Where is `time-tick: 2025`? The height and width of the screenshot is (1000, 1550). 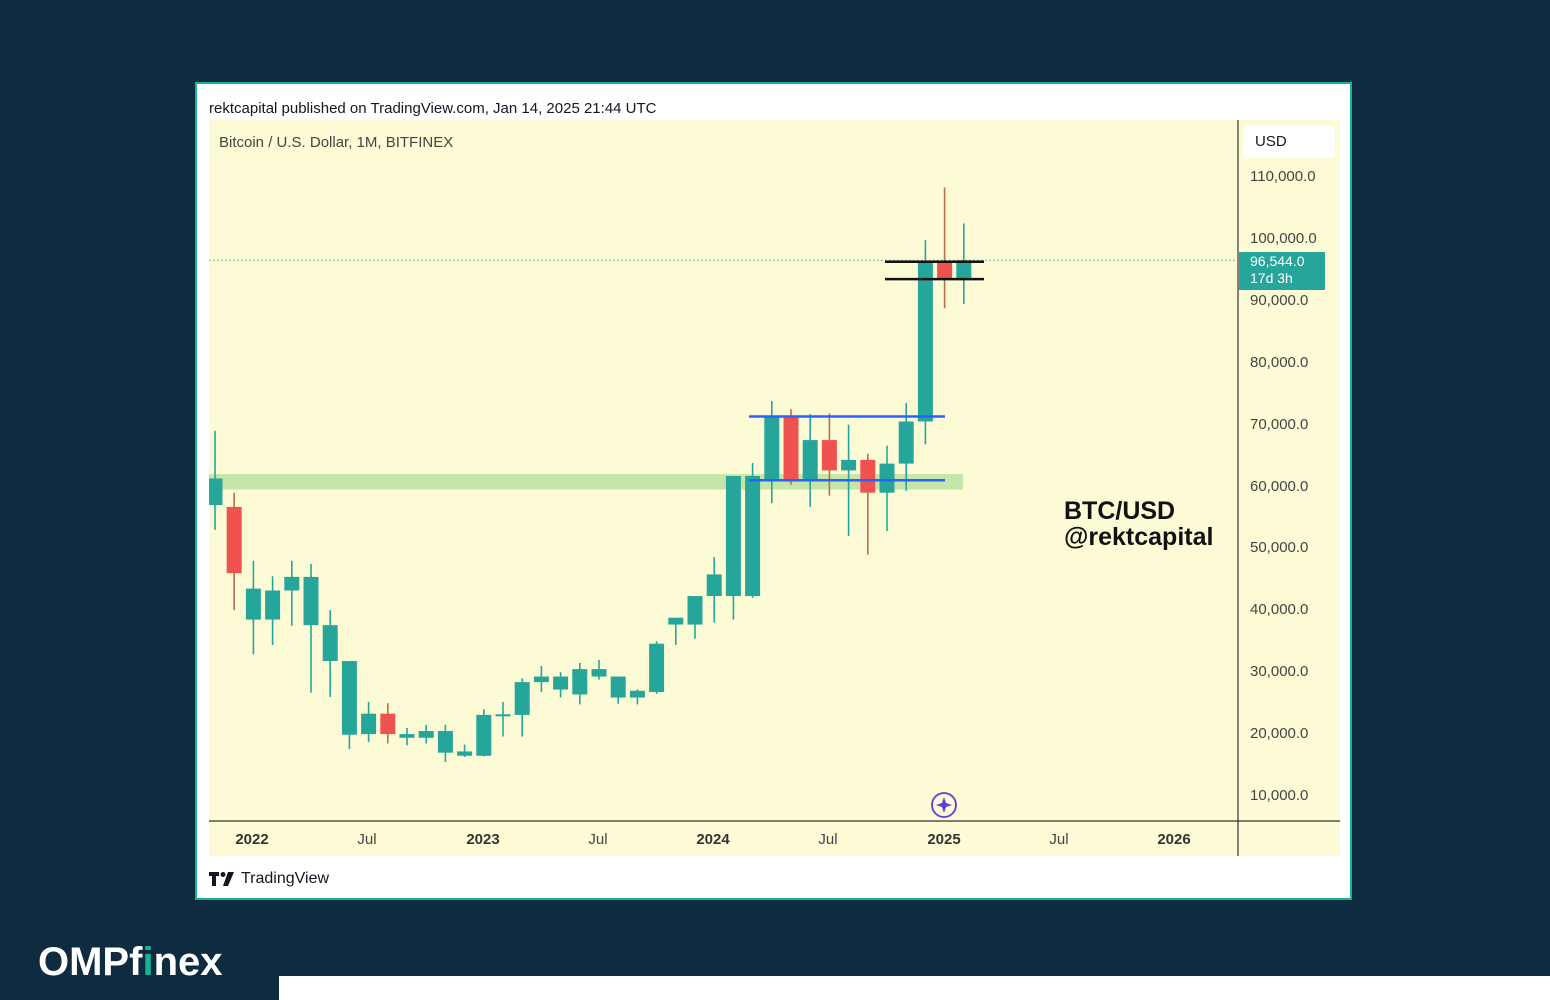 time-tick: 2025 is located at coordinates (944, 839).